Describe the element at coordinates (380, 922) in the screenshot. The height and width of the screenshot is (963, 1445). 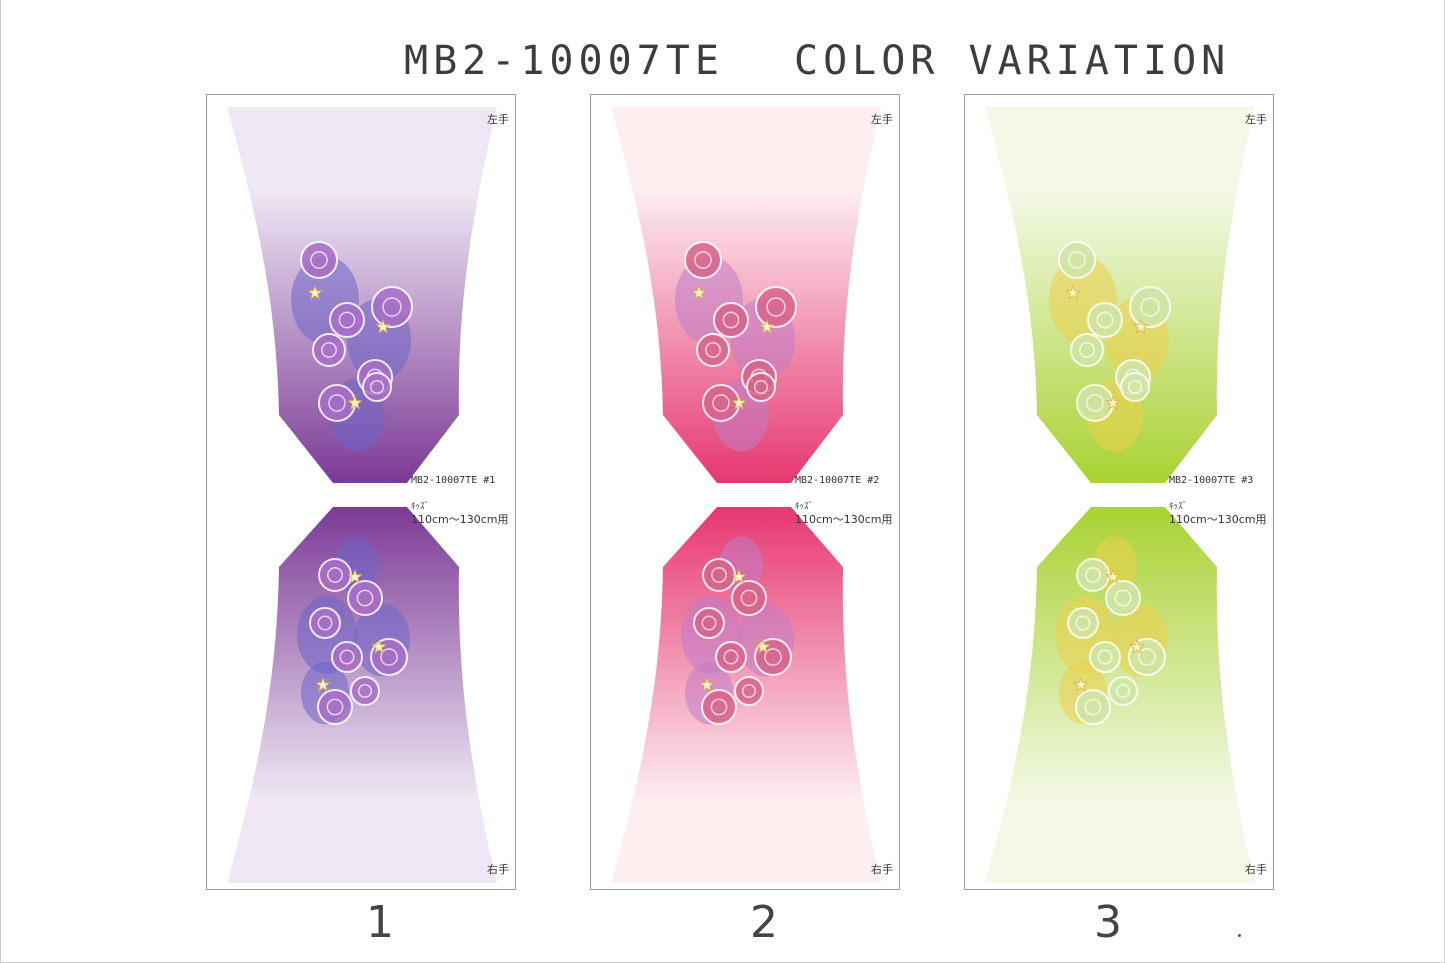
I see `variation-number-1: 1` at that location.